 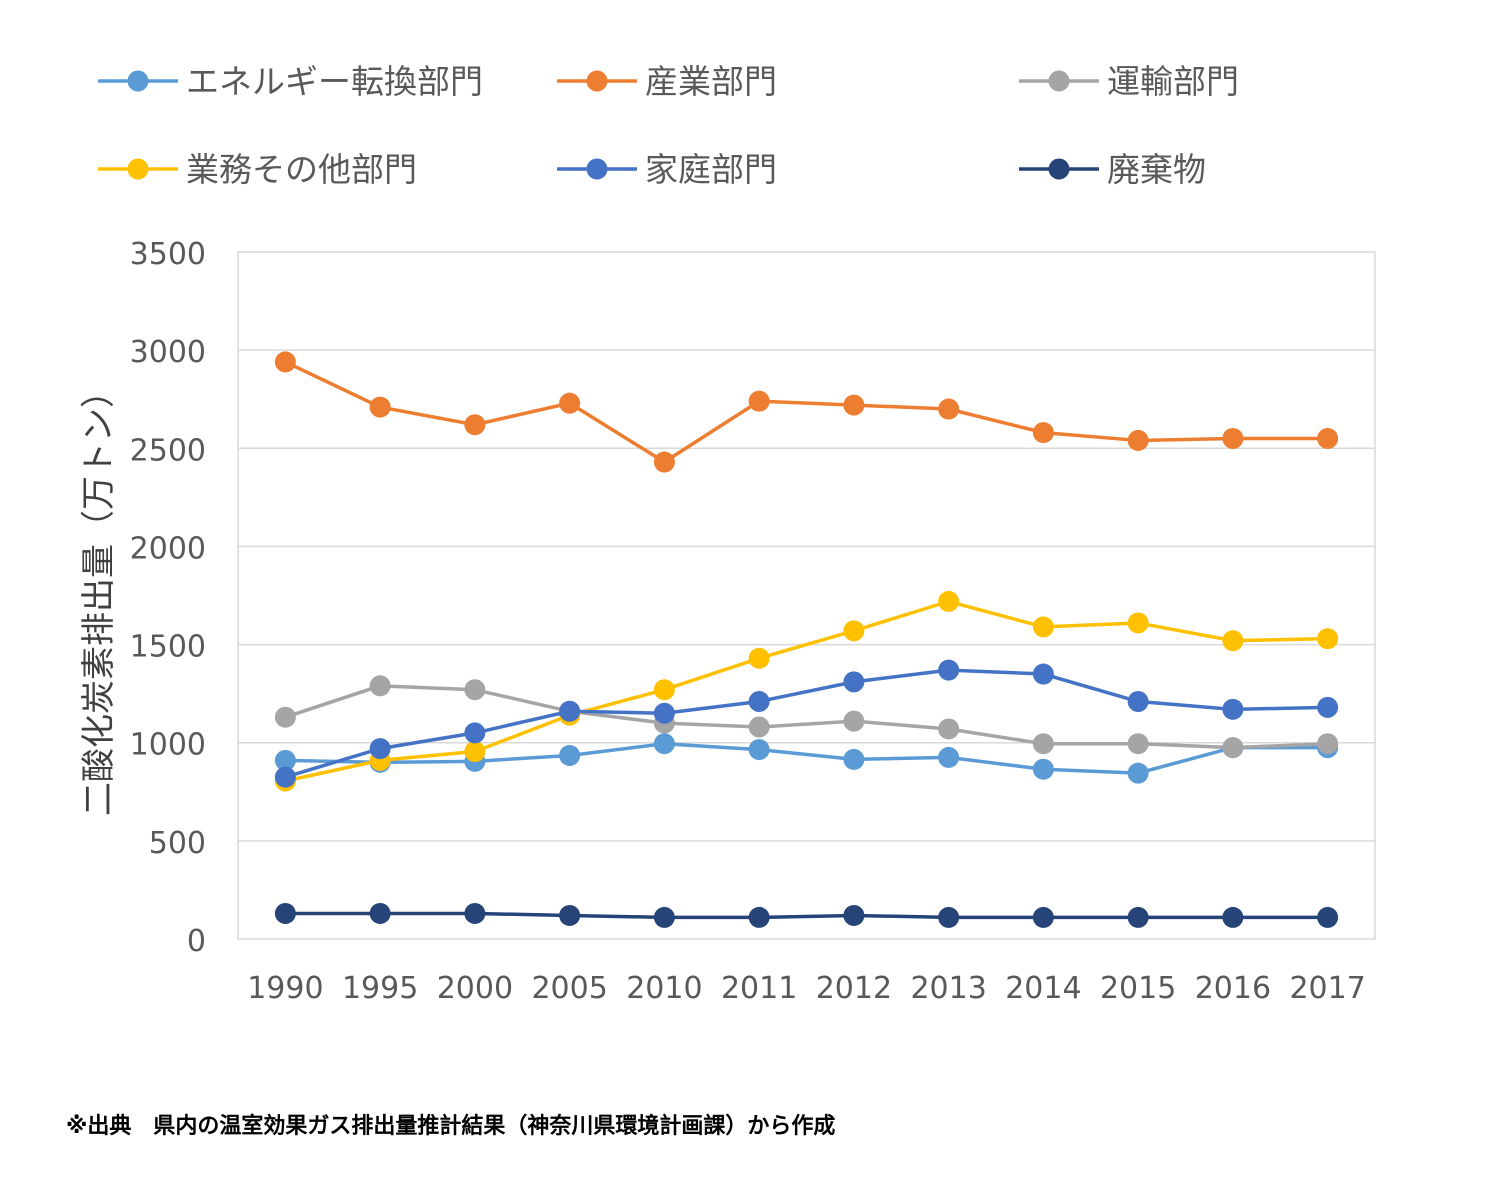 I want to click on legend-item: エネルギー転換部門, so click(x=290, y=81).